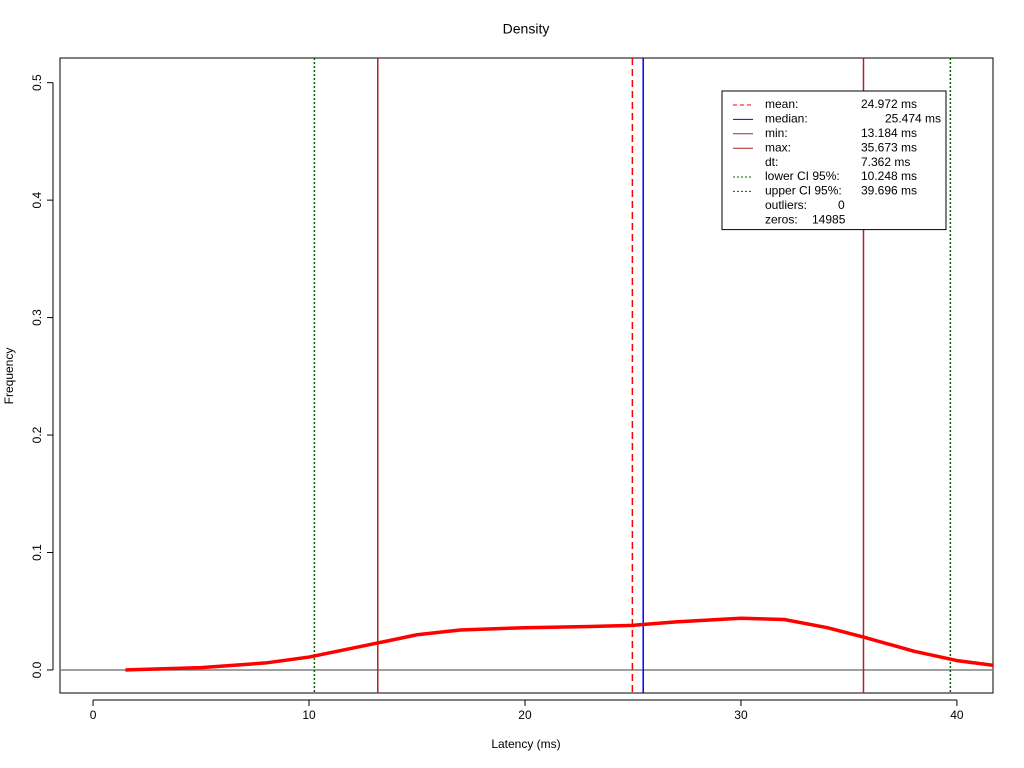 The image size is (1024, 768). What do you see at coordinates (37, 434) in the screenshot?
I see `y-tick-label: 0.2` at bounding box center [37, 434].